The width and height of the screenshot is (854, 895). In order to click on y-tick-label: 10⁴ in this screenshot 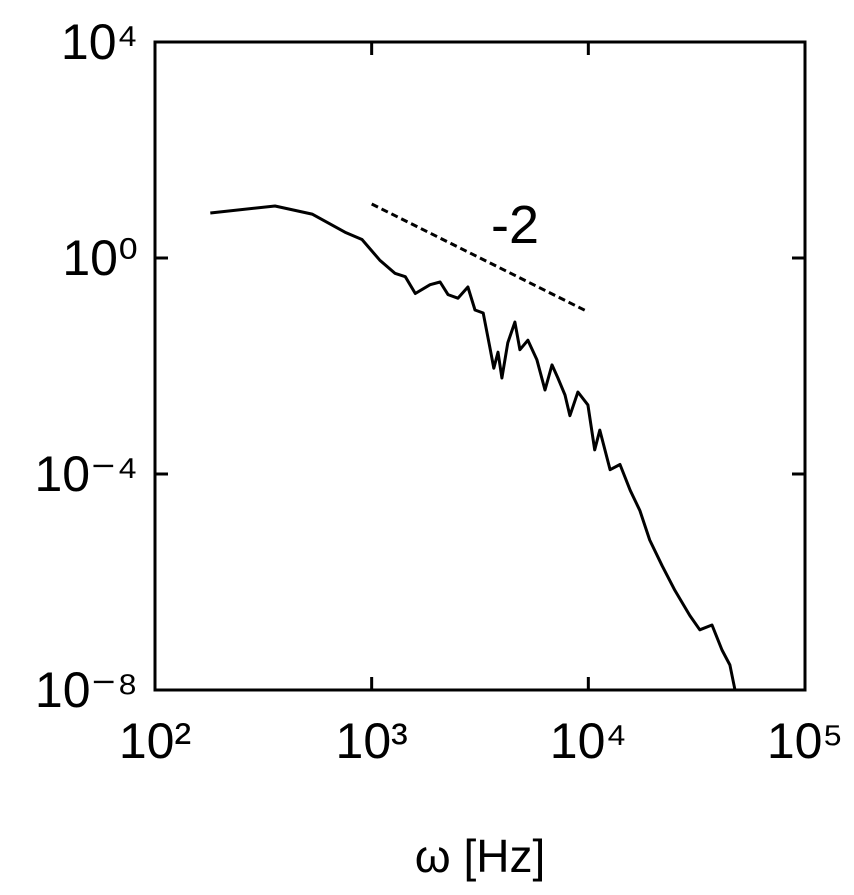, I will do `click(99, 42)`.